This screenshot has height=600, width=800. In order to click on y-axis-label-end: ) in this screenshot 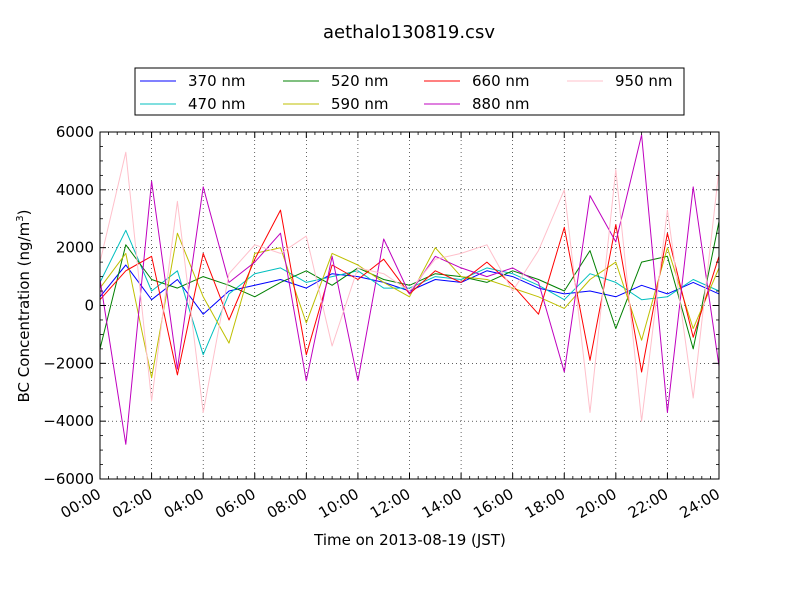, I will do `click(24, 213)`.